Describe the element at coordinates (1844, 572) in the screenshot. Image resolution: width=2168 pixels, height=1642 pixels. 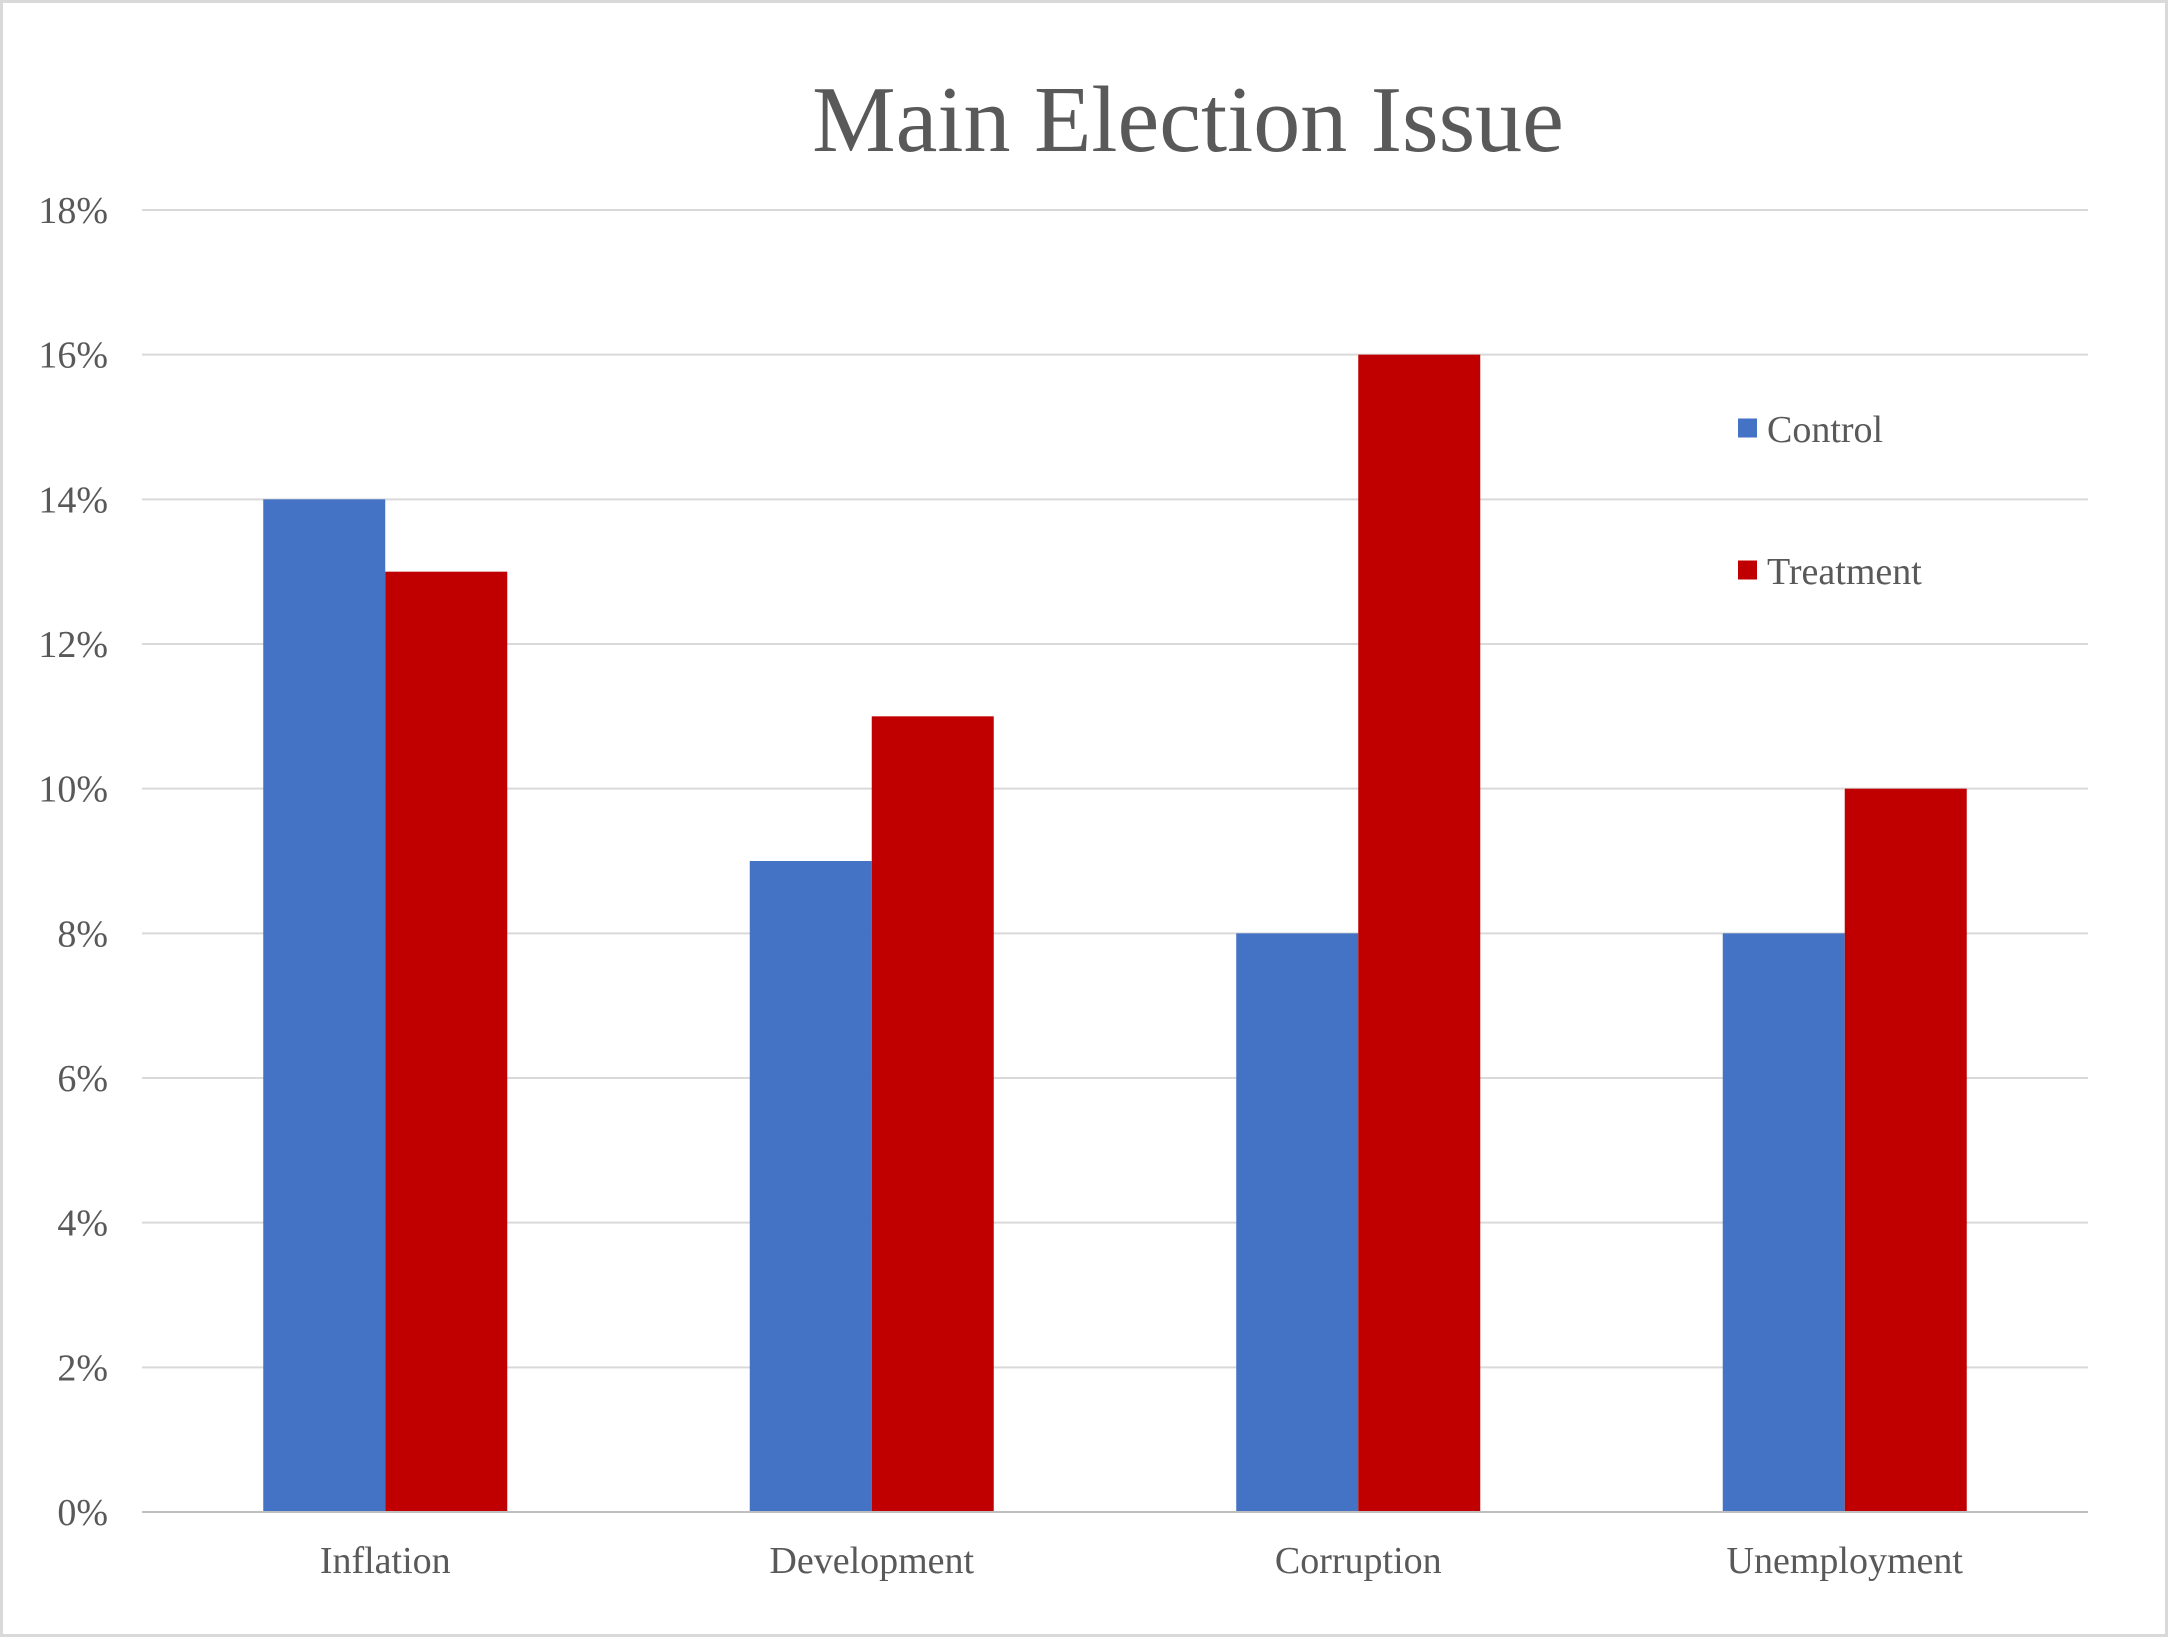
I see `legend-label-treatment: Treatment` at that location.